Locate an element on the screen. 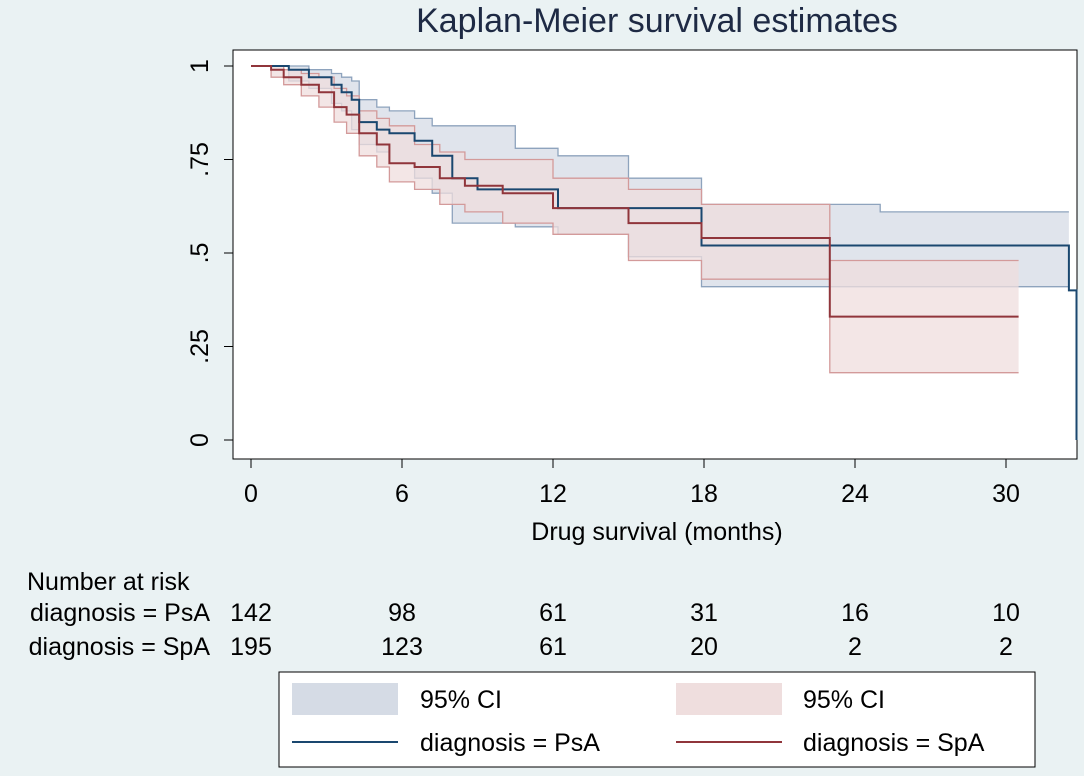 The width and height of the screenshot is (1084, 776). x-tick-label: 6 is located at coordinates (402, 494).